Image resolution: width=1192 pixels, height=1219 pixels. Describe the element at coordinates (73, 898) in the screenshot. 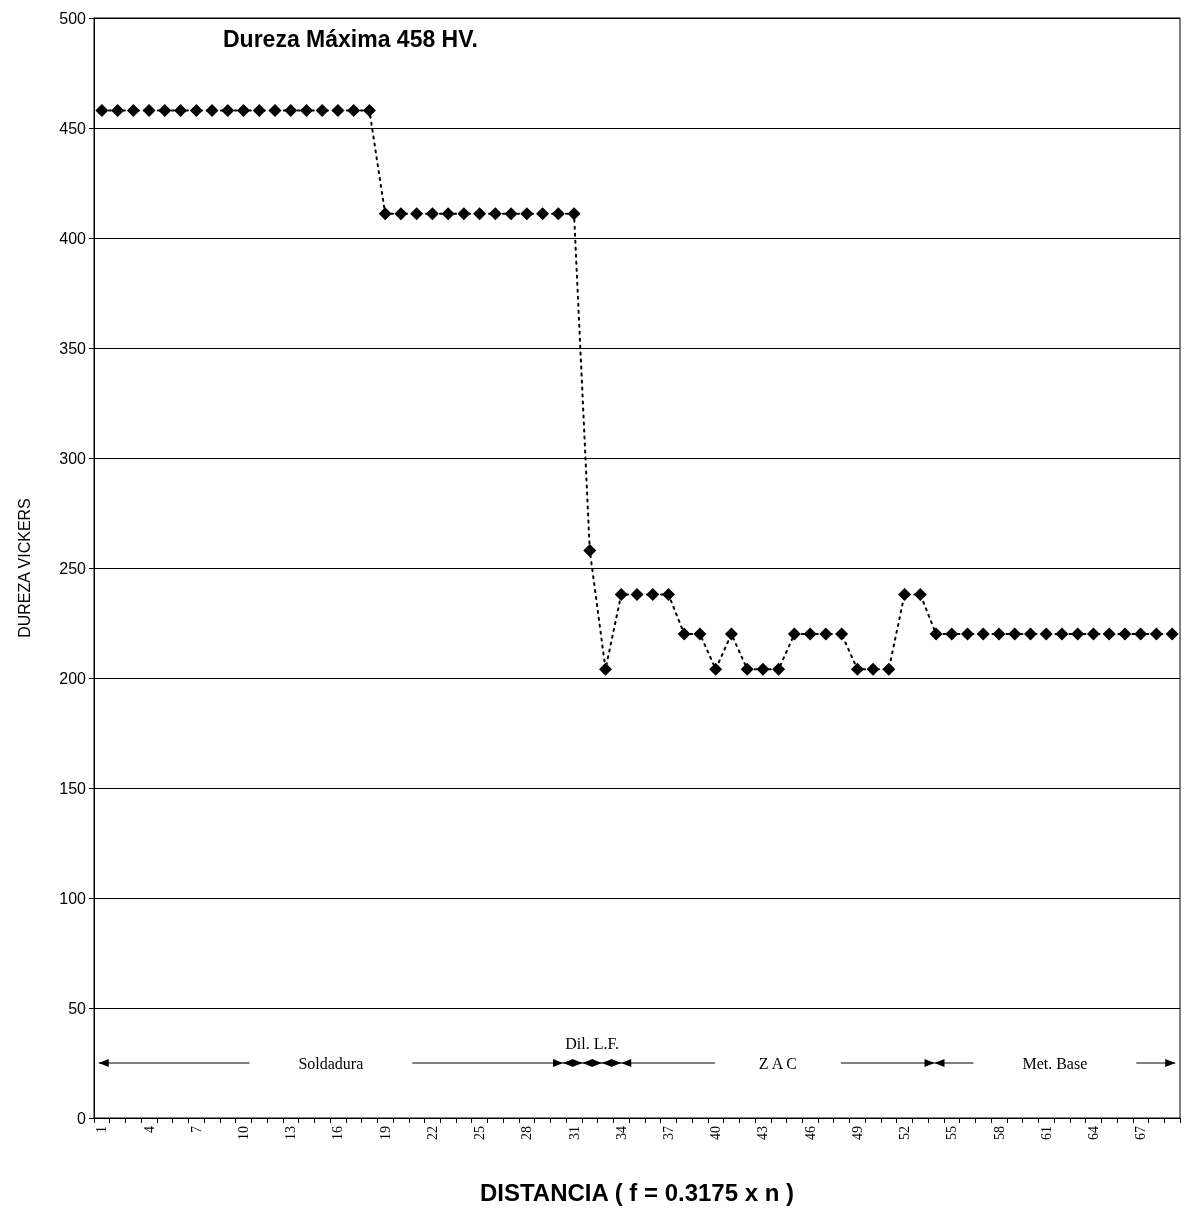

I see `y-tick-label: 100` at that location.